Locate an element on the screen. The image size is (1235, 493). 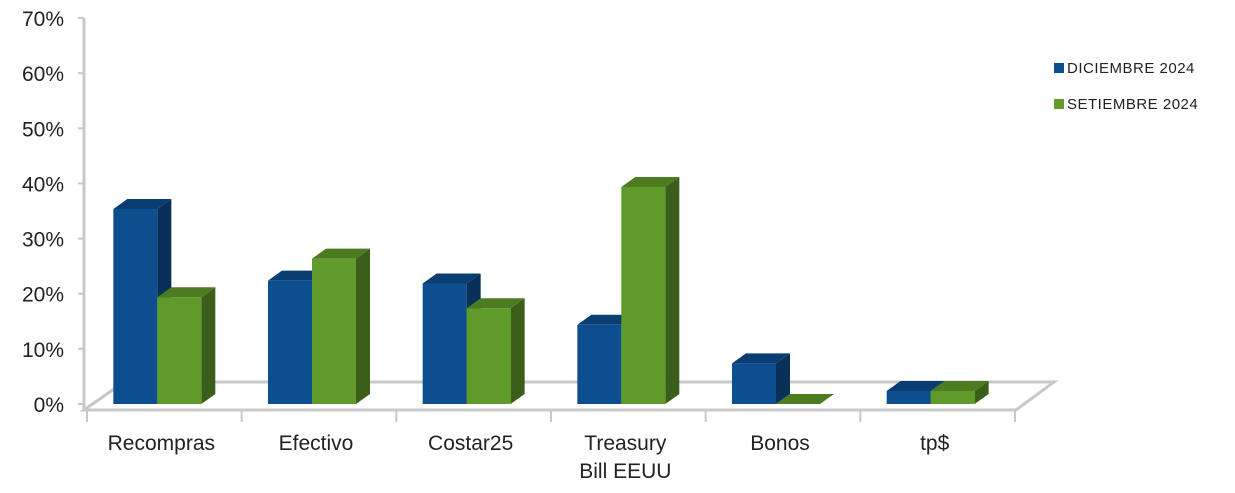
legend-item-diciembre: DICIEMBRE 2024 is located at coordinates (1126, 68).